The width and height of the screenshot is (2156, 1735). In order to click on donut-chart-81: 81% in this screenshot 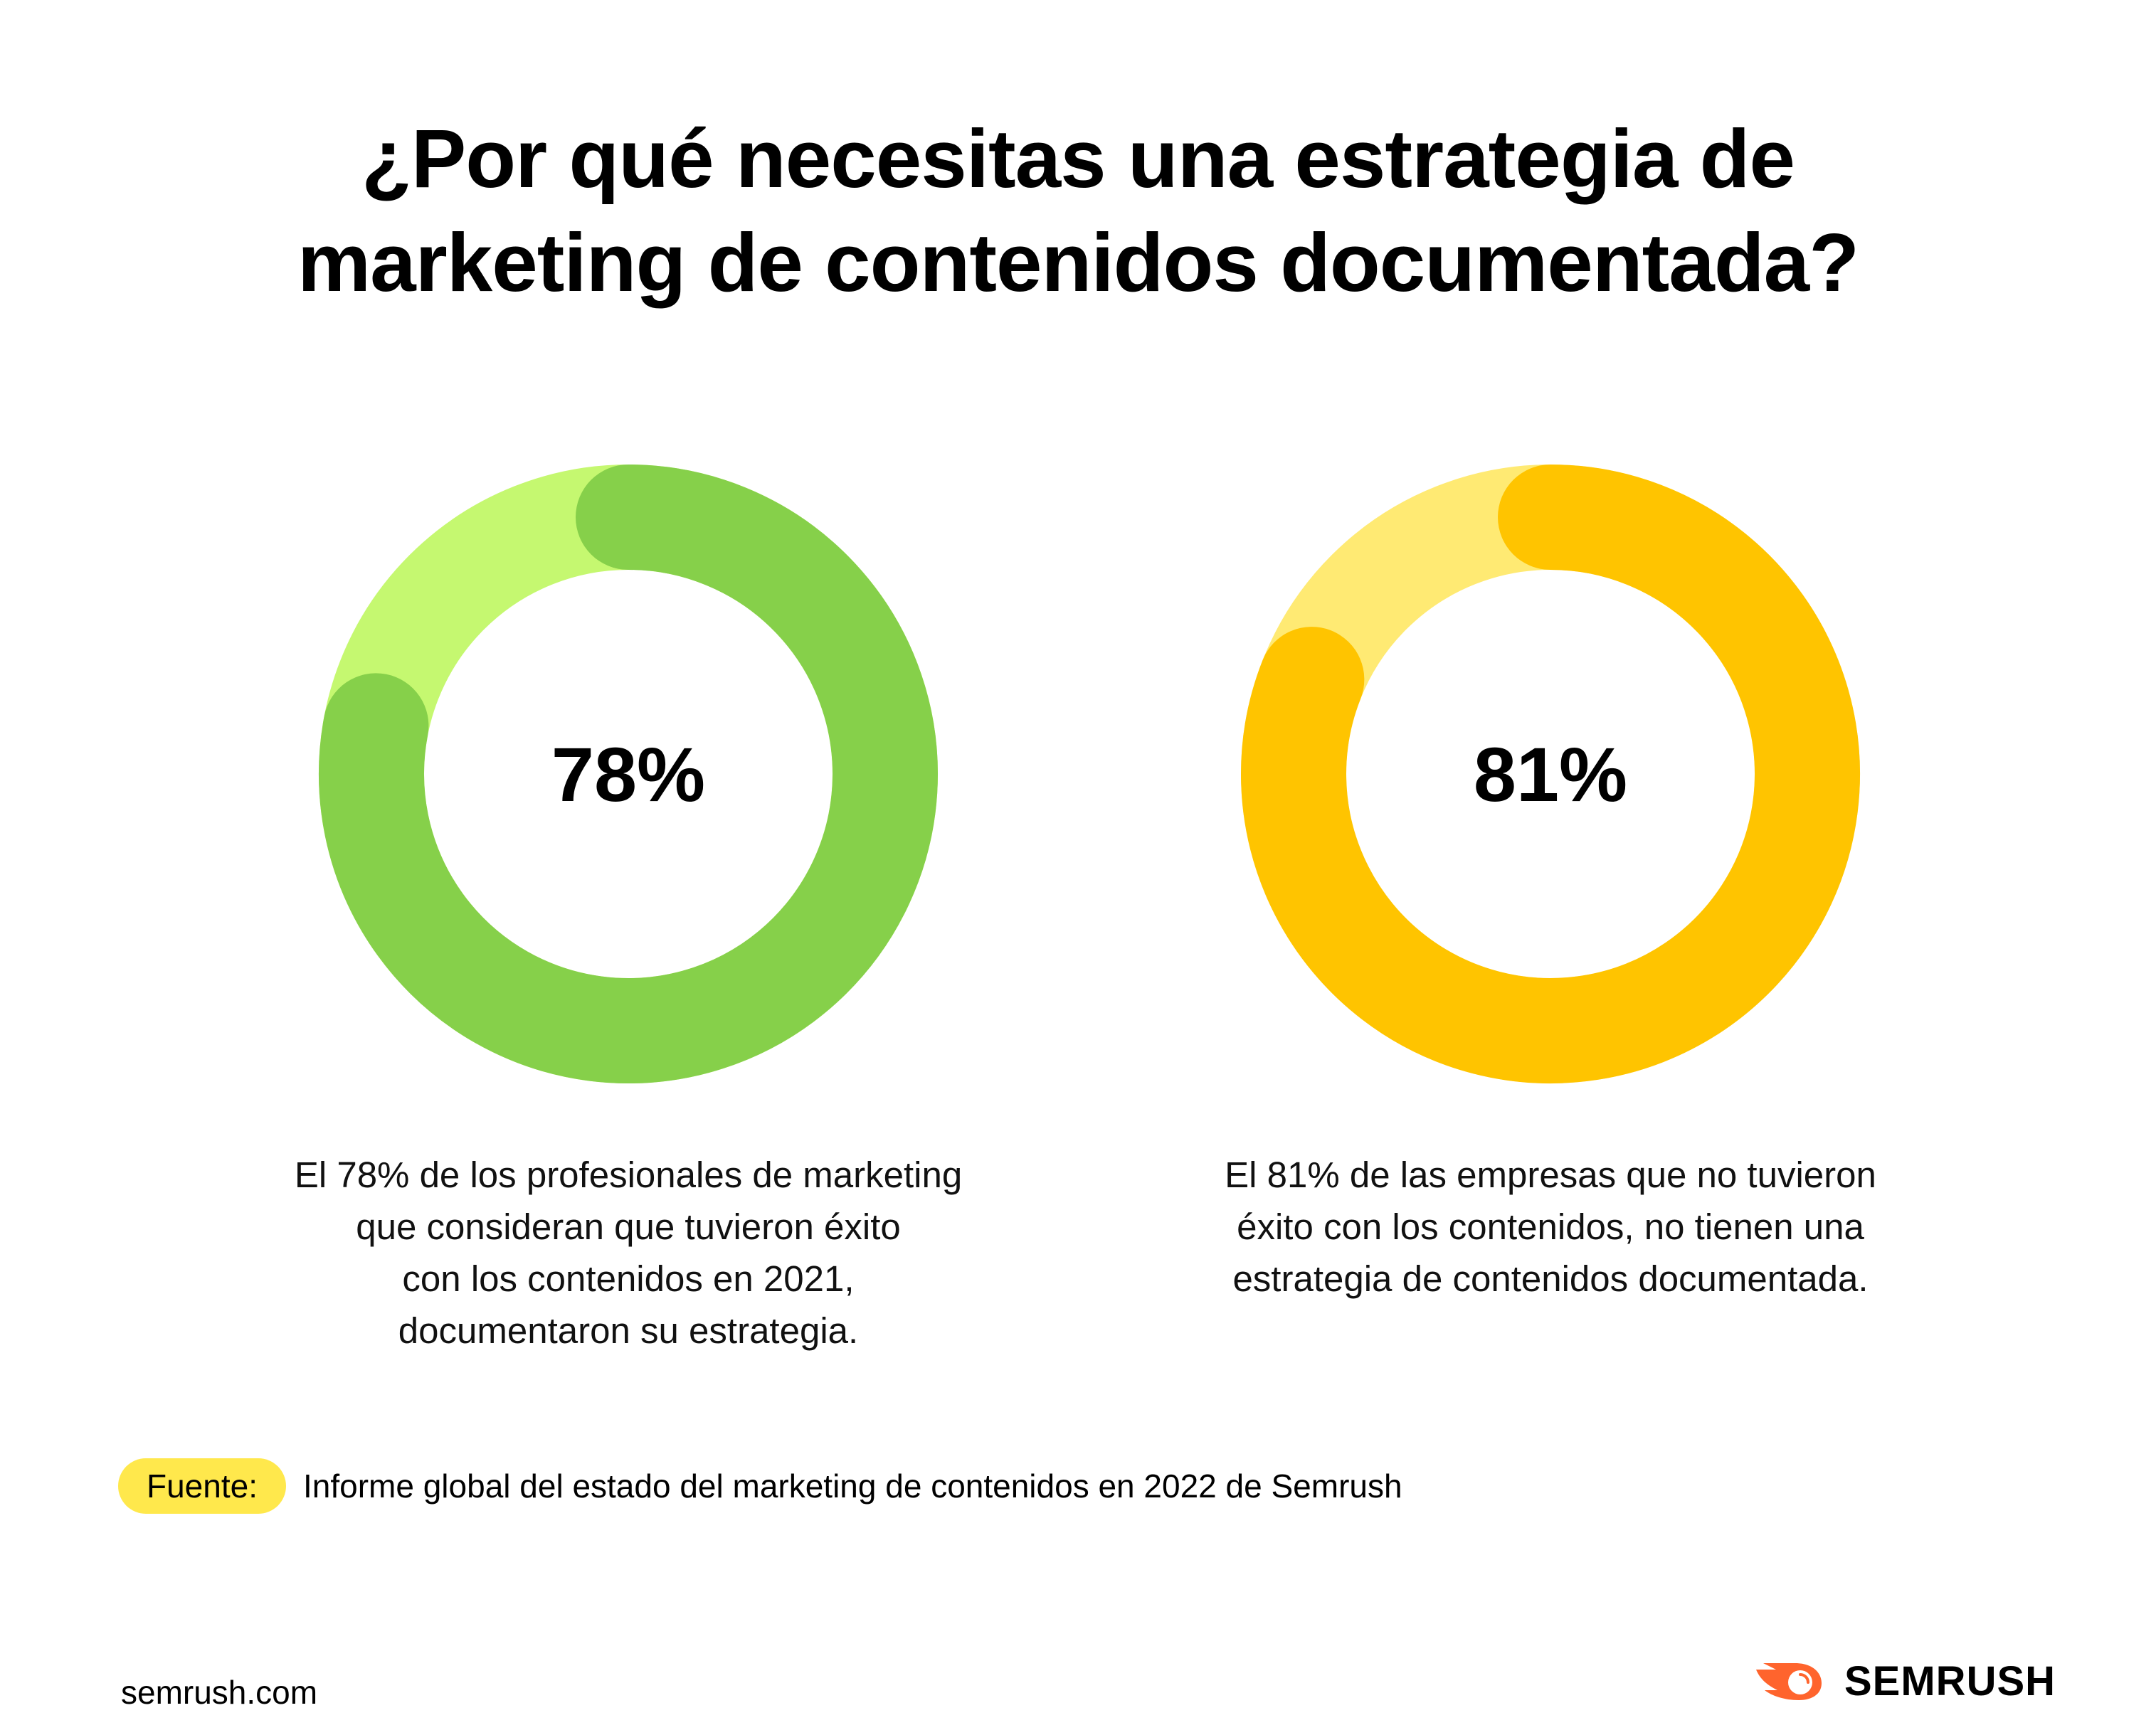, I will do `click(1550, 774)`.